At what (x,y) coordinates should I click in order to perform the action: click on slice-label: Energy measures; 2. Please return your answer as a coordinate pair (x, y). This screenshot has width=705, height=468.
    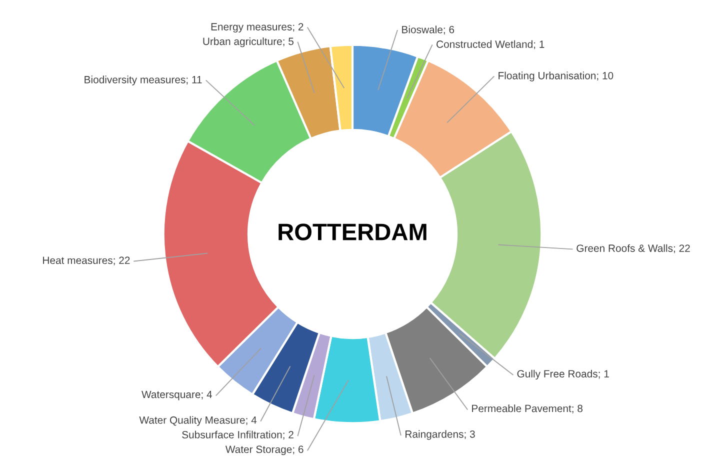
    Looking at the image, I should click on (257, 28).